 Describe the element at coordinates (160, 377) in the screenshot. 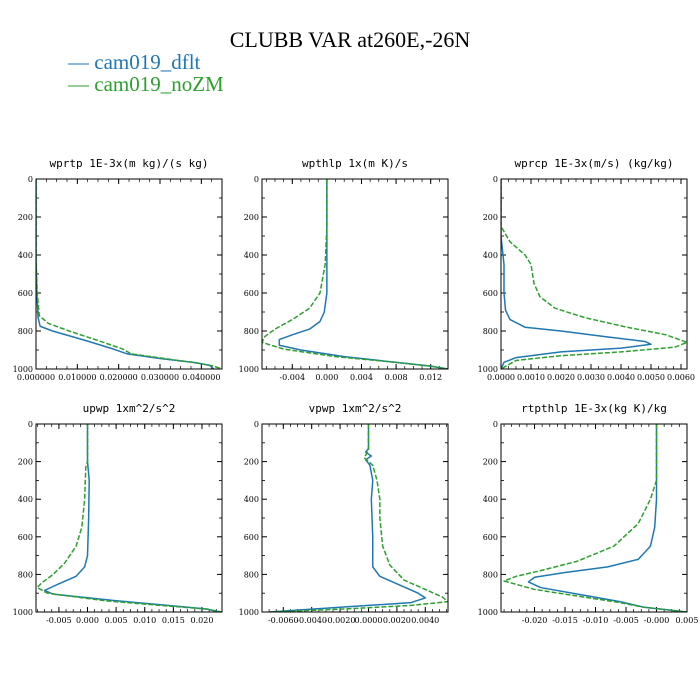

I see `x-tick-label: 0.030000` at that location.